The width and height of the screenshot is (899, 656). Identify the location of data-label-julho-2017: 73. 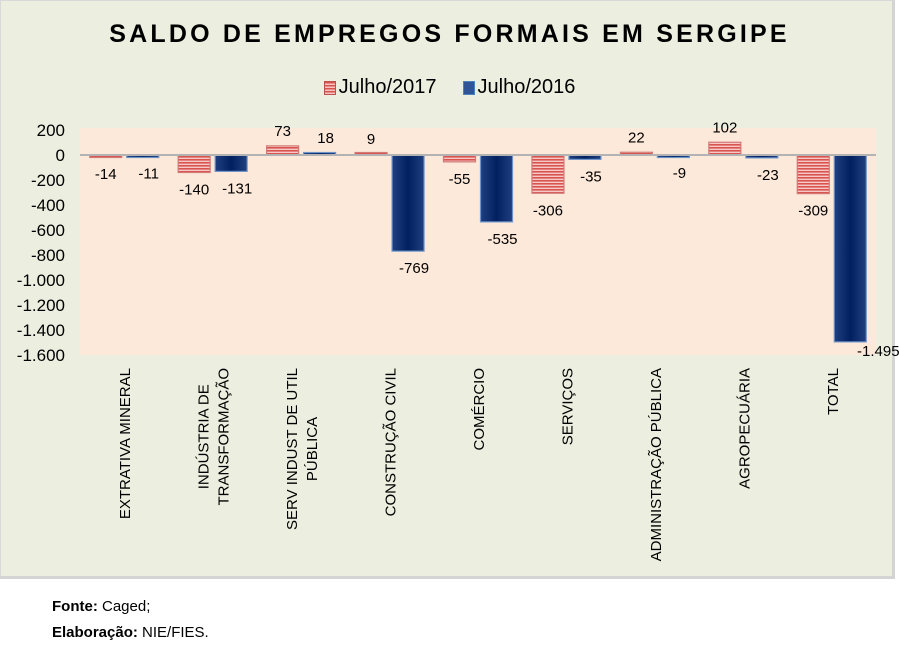
(282, 131).